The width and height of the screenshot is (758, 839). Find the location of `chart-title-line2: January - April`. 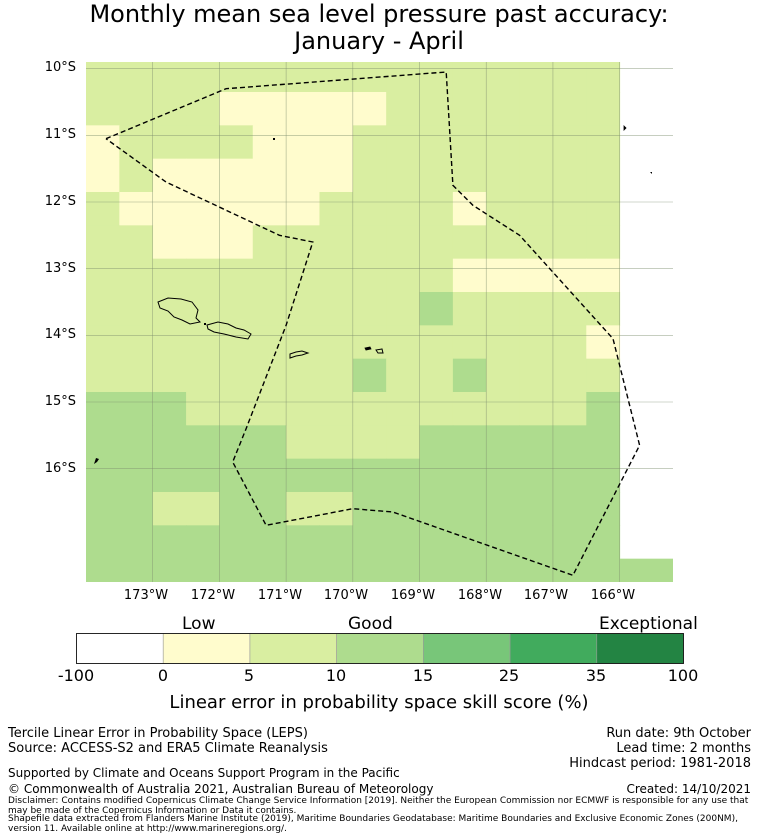

chart-title-line2: January - April is located at coordinates (379, 41).